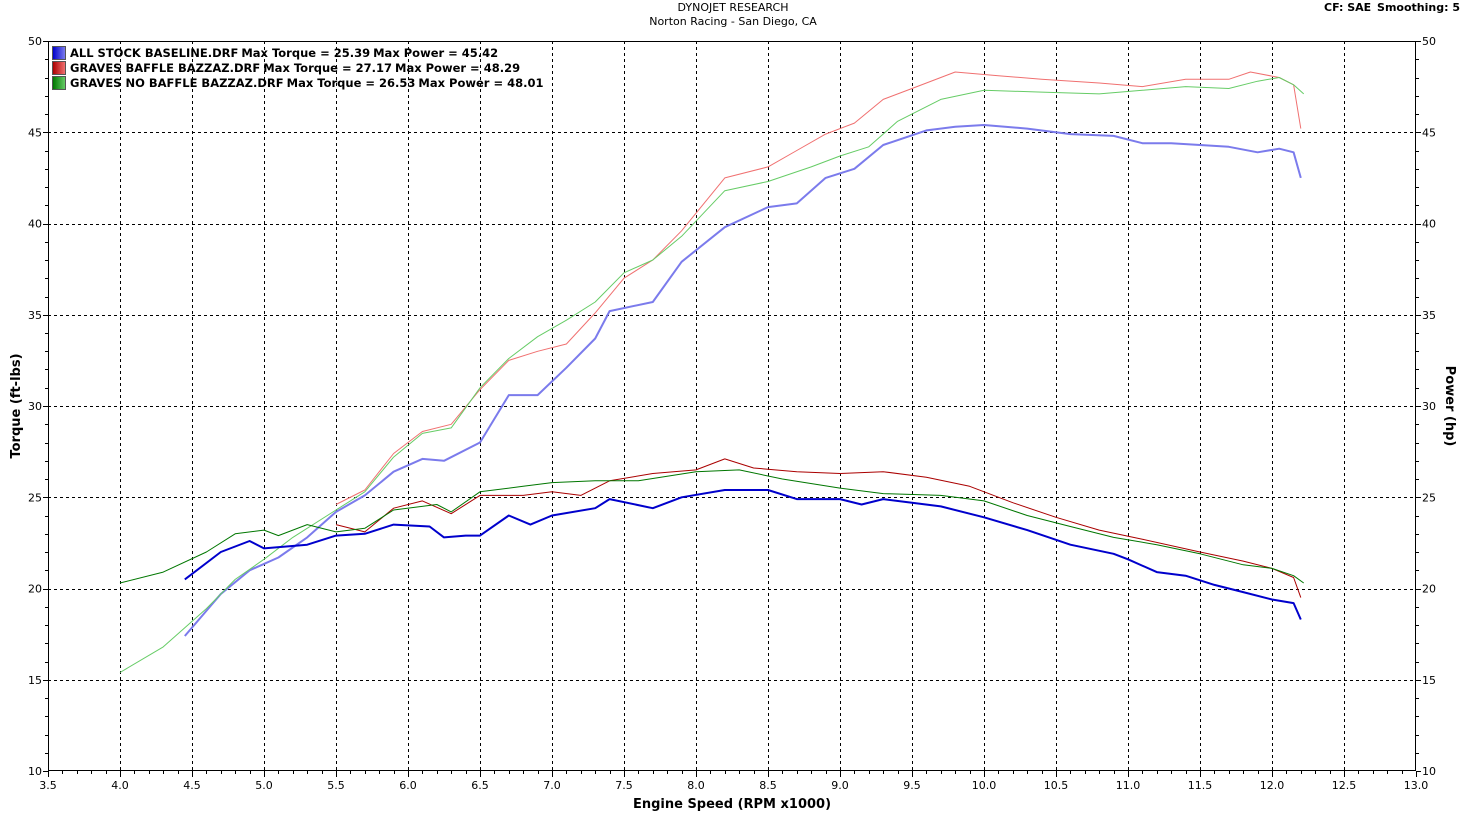 The width and height of the screenshot is (1466, 817). I want to click on x-tick-label: 7.5, so click(624, 785).